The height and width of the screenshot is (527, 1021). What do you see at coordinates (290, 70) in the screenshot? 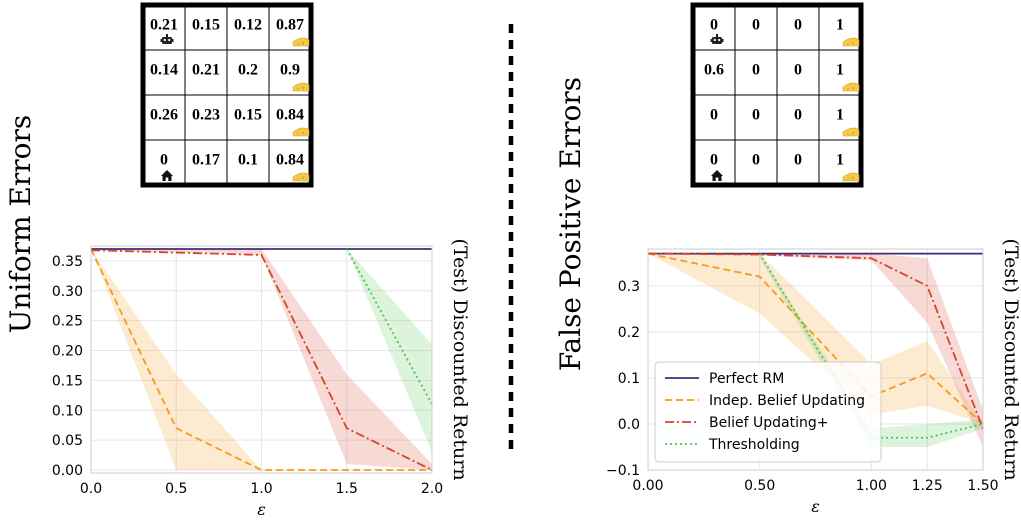
I see `grid-cell-value: 0.9` at bounding box center [290, 70].